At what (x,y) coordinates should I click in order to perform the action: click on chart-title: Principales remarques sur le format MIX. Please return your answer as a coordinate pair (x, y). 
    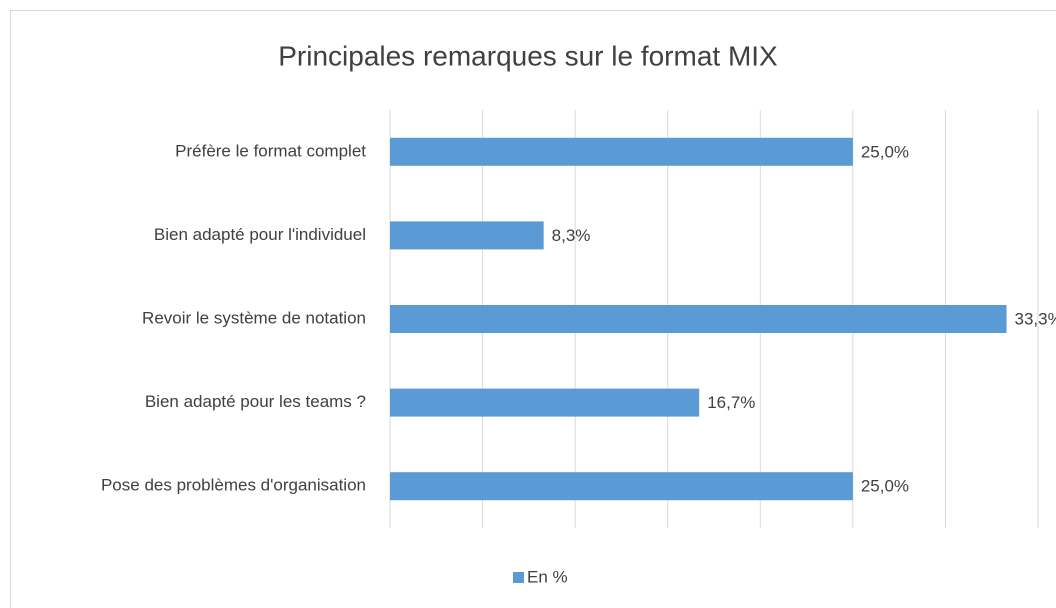
    Looking at the image, I should click on (528, 55).